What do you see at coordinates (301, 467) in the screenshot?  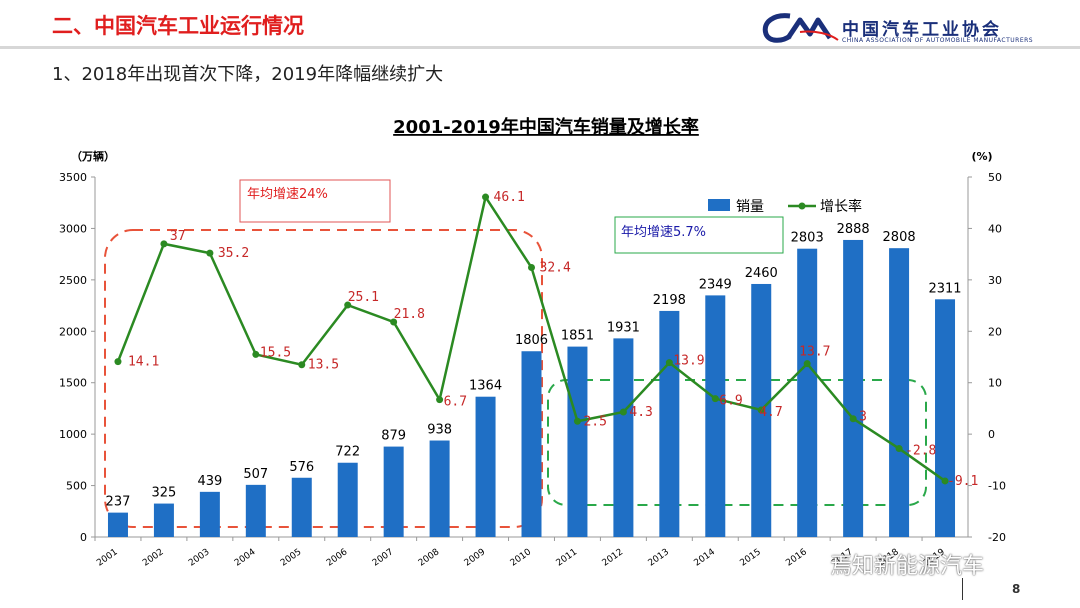 I see `sales-value-label: 576` at bounding box center [301, 467].